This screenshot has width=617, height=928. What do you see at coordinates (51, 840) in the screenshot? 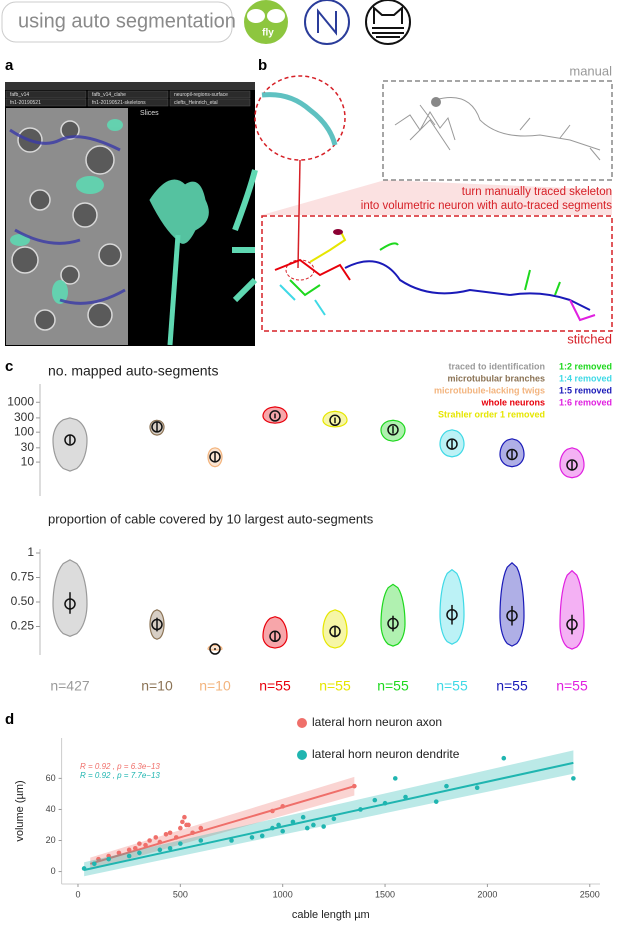
I see `y-tick-label: 20` at bounding box center [51, 840].